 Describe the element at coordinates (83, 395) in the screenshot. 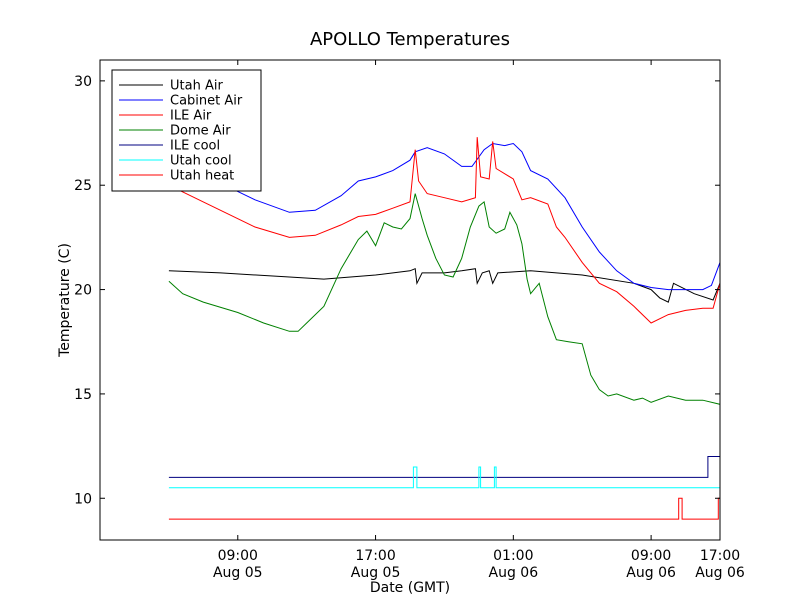

I see `y-tick-label: 15` at that location.